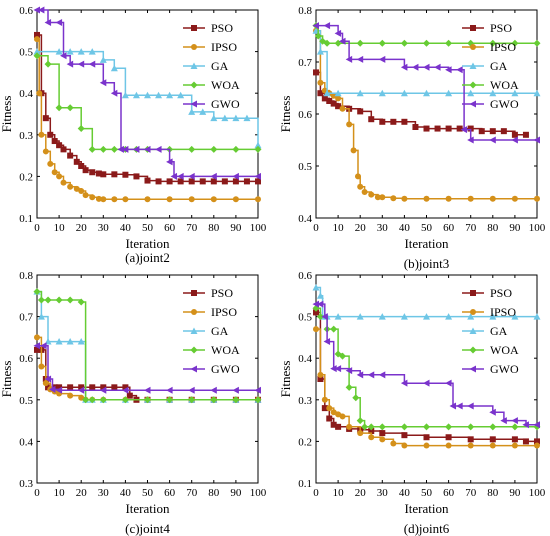  Describe the element at coordinates (339, 493) in the screenshot. I see `x-tick-label: 10` at that location.